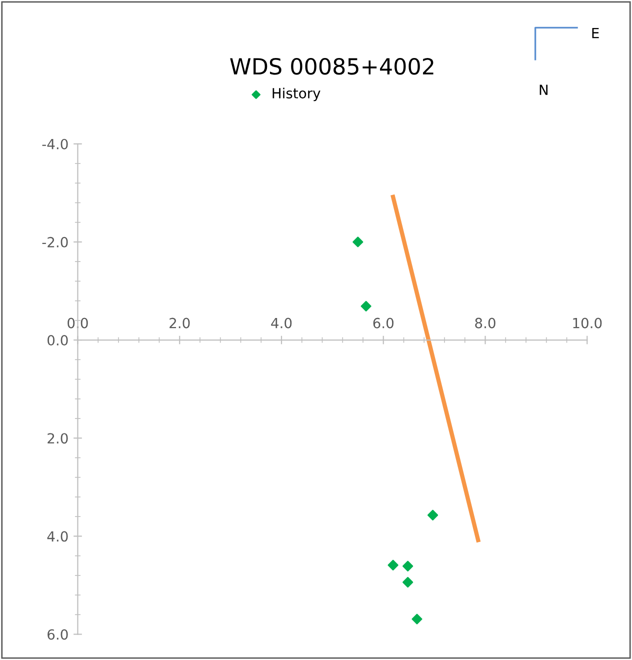 Image resolution: width=632 pixels, height=660 pixels. I want to click on x-tick-label: 0.0, so click(78, 323).